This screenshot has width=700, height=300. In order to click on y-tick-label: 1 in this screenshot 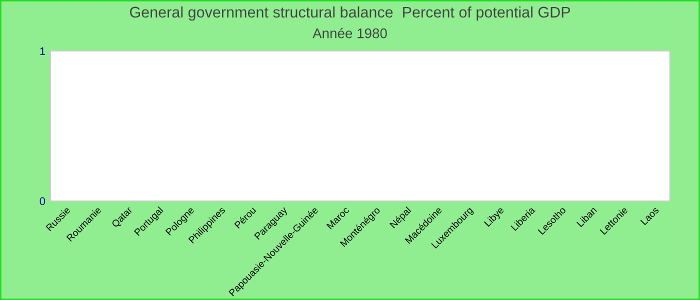, I will do `click(42, 51)`.